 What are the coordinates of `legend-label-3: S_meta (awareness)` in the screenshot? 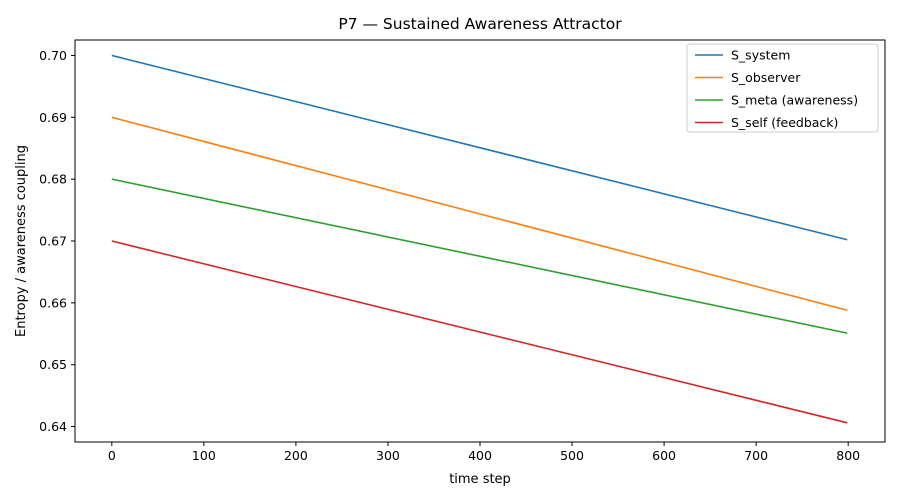 It's located at (794, 100).